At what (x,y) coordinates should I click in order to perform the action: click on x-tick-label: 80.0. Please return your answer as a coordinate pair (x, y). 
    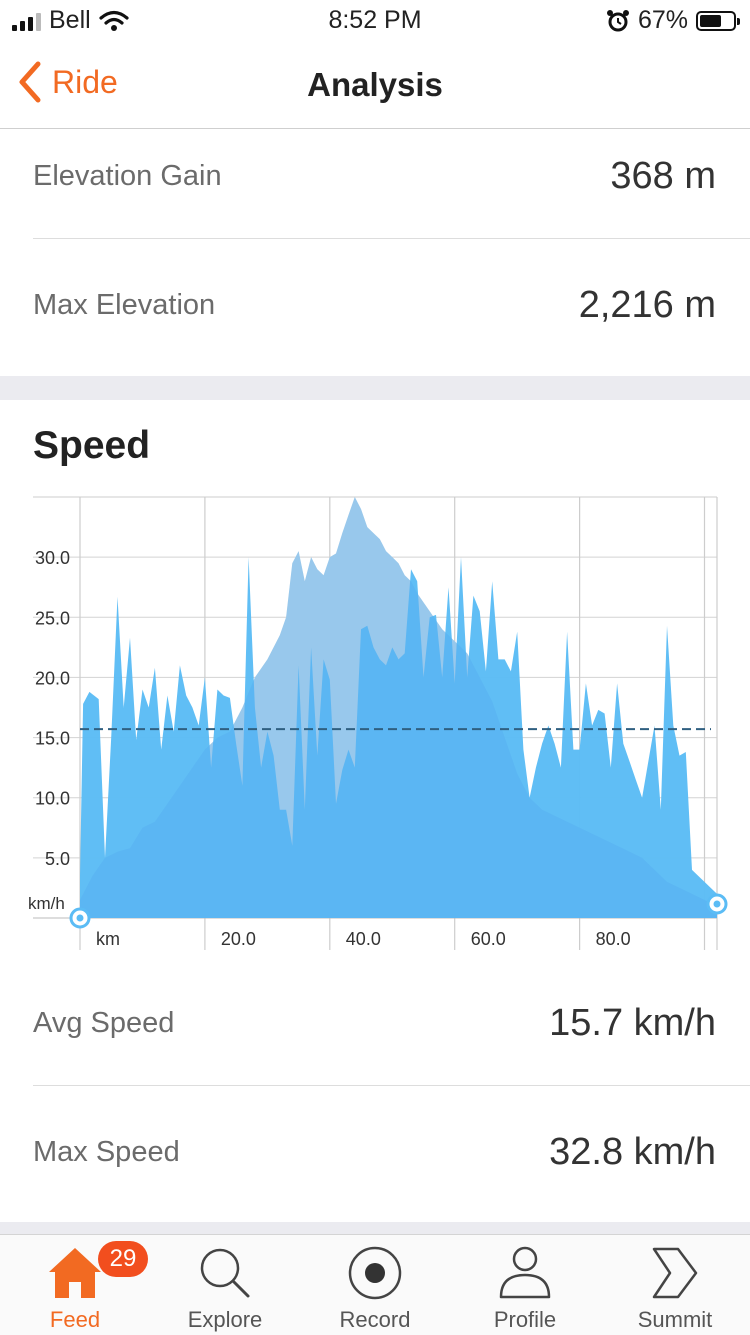
    Looking at the image, I should click on (613, 939).